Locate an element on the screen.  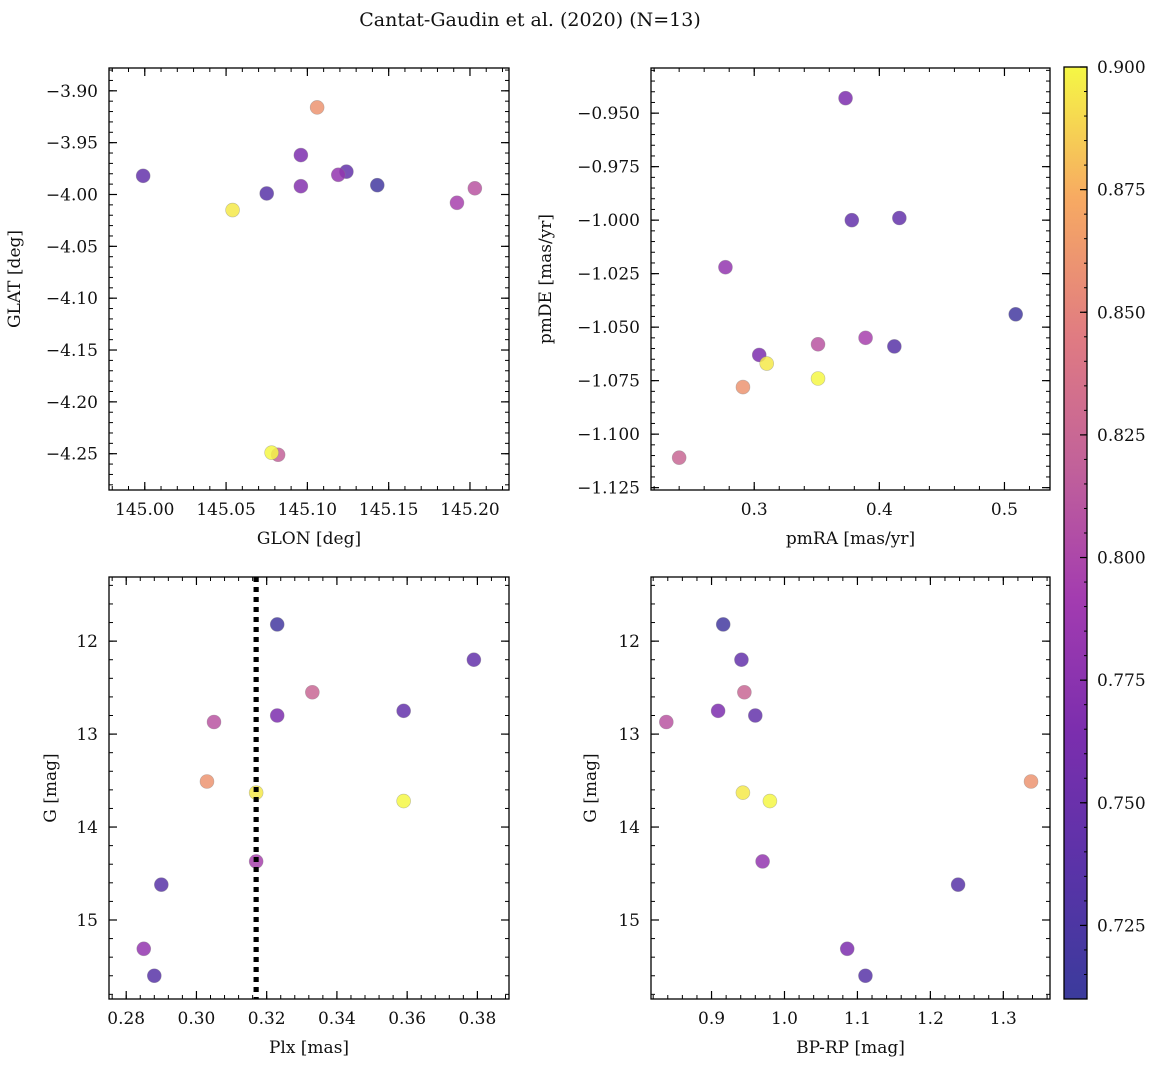
colorbar: 0.725 0.750 0.775 0.800 0.825 0.850 0.875 0.900 is located at coordinates (1104, 529).